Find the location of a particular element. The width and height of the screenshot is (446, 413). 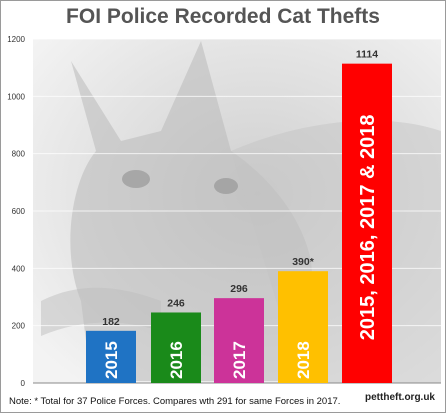

value-label-0: 182 is located at coordinates (111, 322).